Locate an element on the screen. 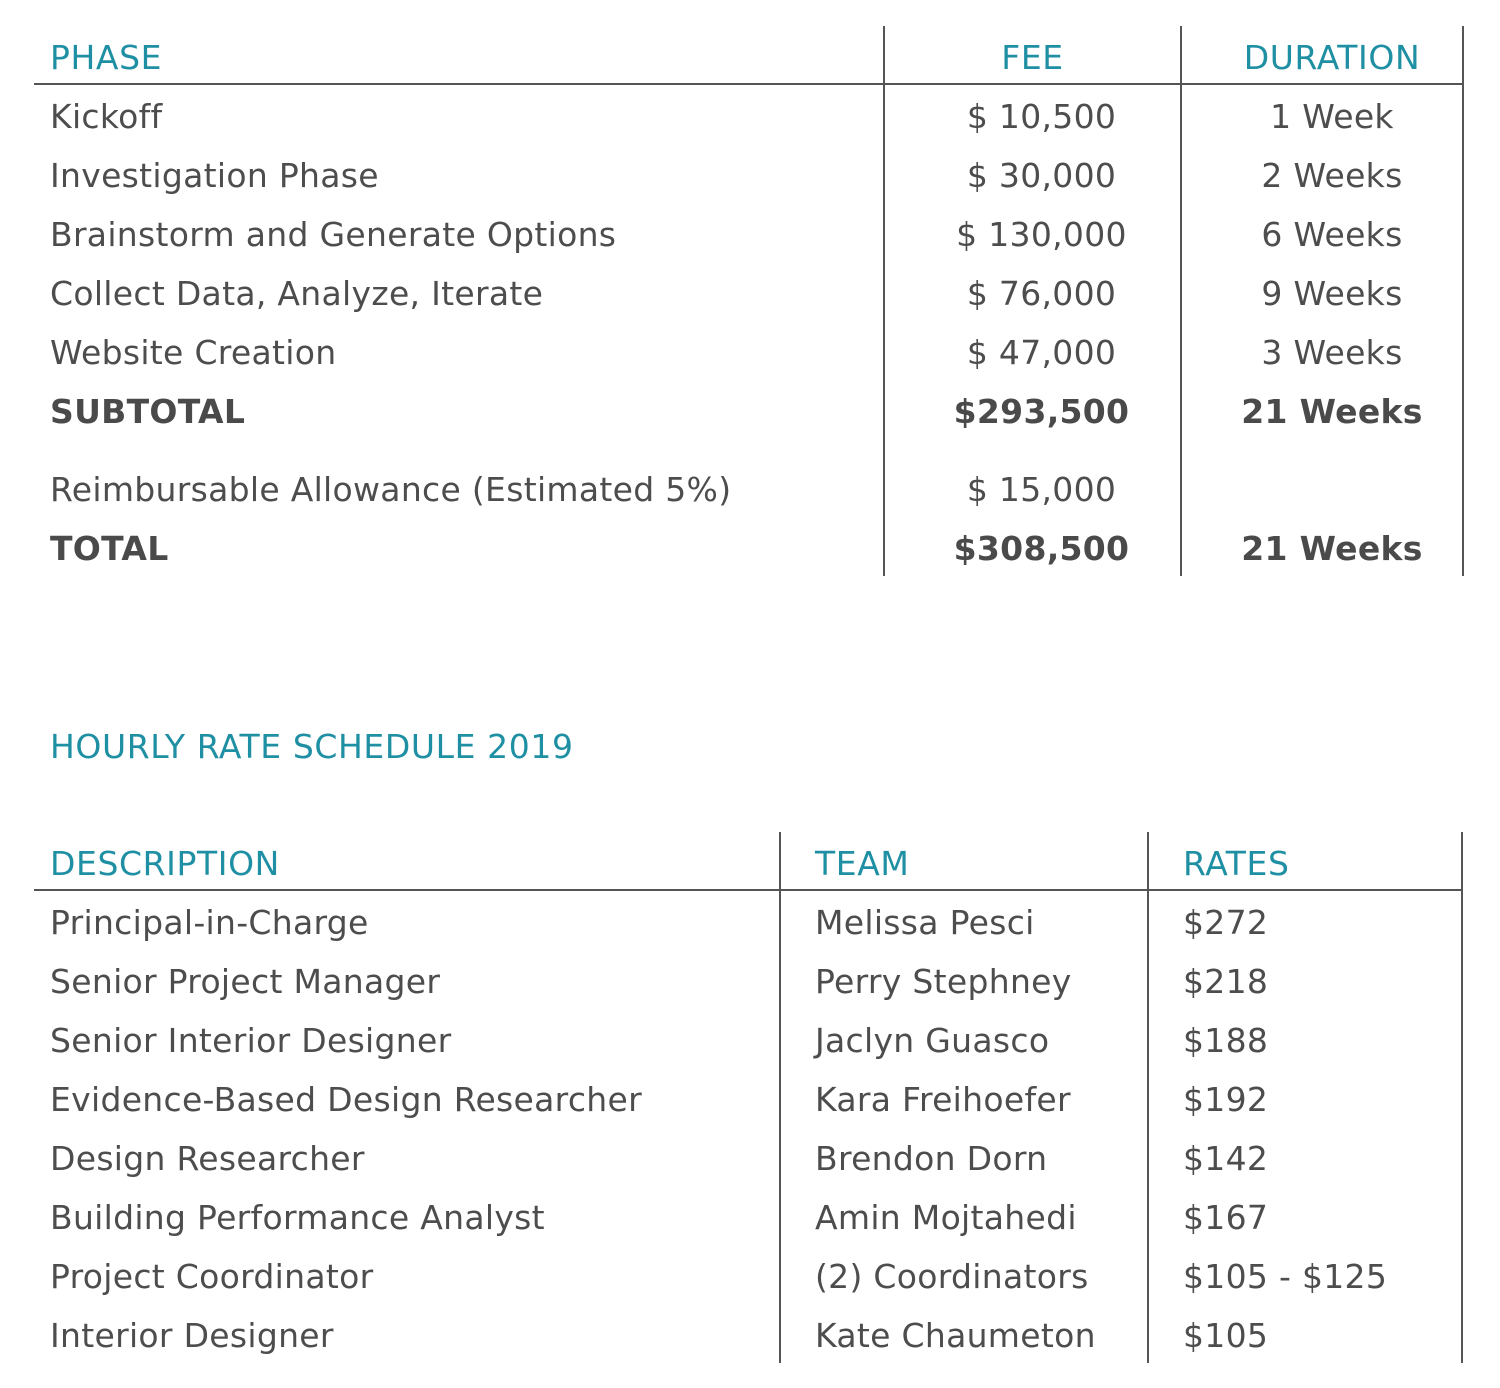 This screenshot has height=1388, width=1500. duration-cell: 2 Weeks is located at coordinates (1332, 175).